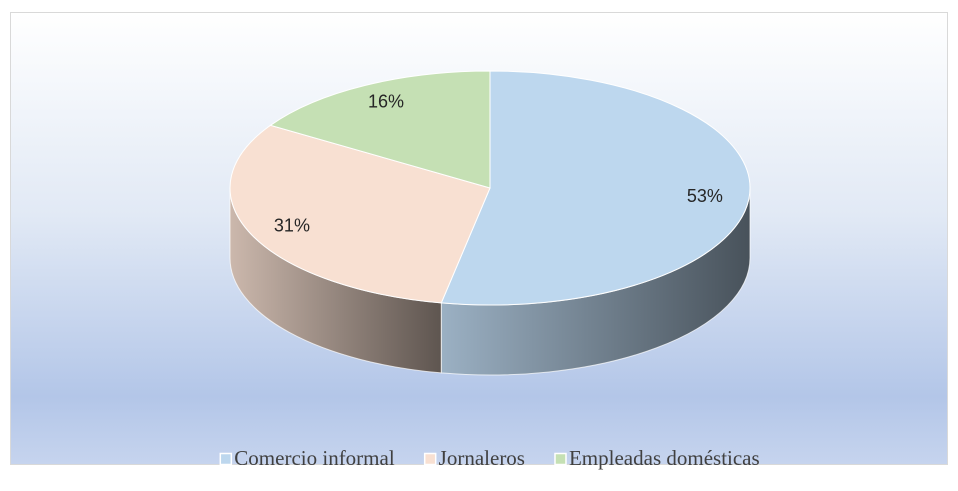 The image size is (958, 491). What do you see at coordinates (705, 196) in the screenshot?
I see `data-label: 53%` at bounding box center [705, 196].